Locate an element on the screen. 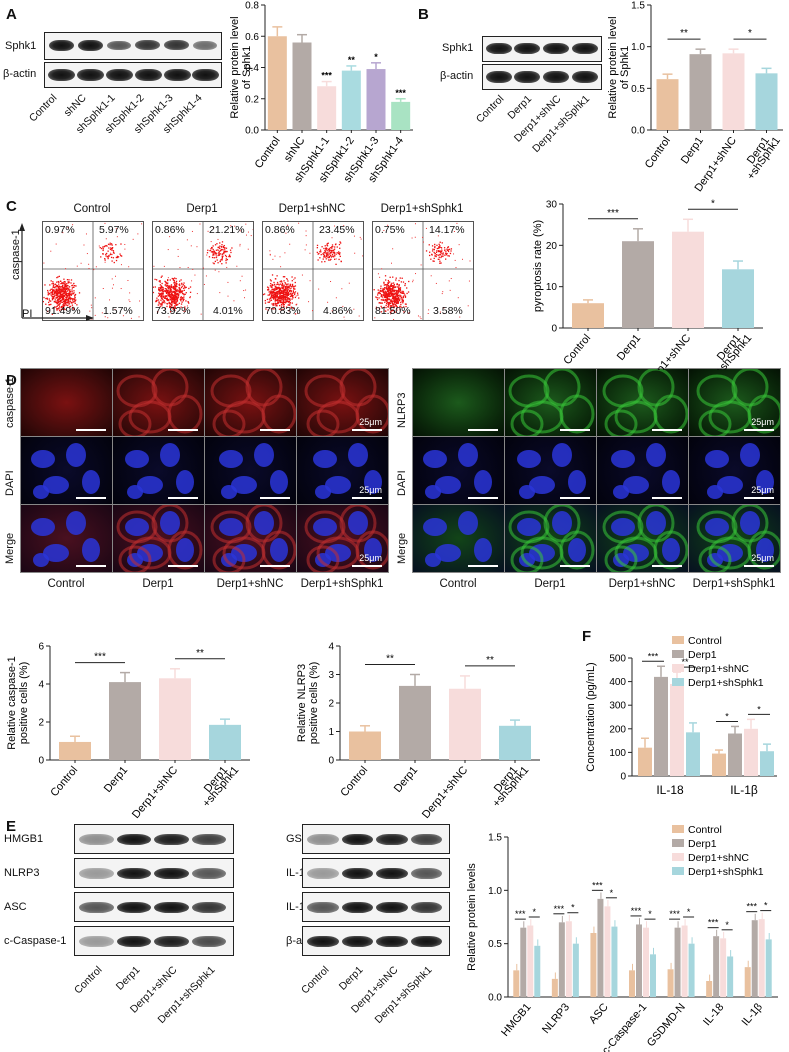 The image size is (789, 1052). y-tick-label: 1.0 is located at coordinates (495, 891).